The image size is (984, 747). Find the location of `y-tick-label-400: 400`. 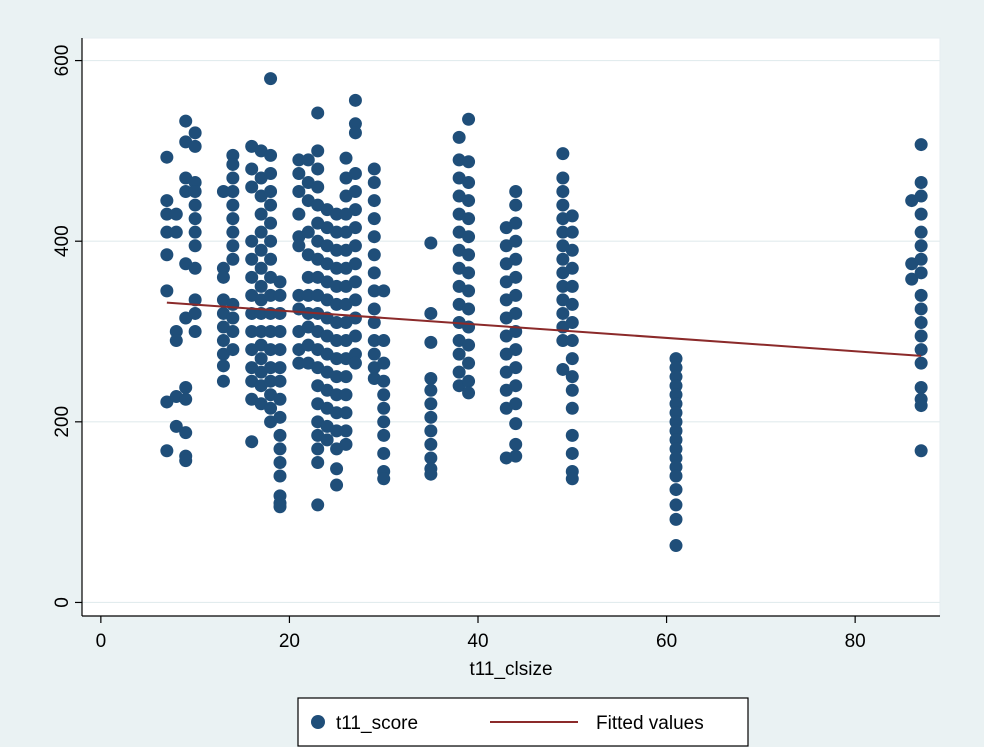

y-tick-label-400: 400 is located at coordinates (62, 241).